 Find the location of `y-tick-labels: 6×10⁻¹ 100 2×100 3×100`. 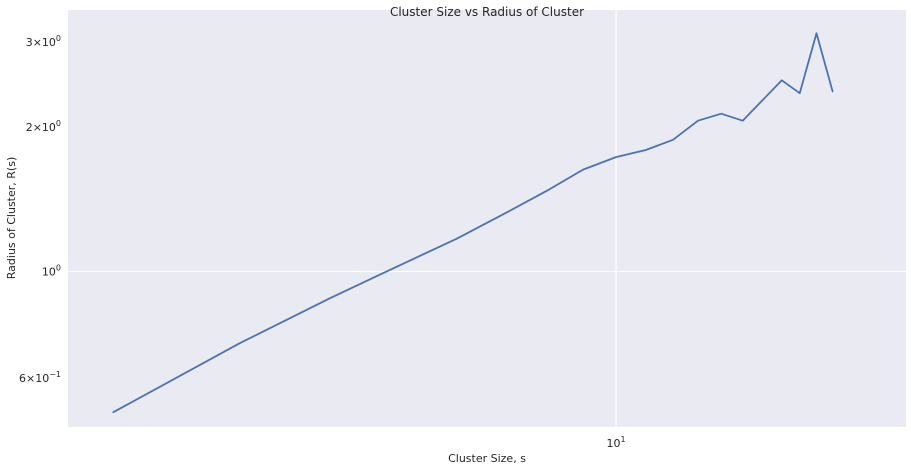

y-tick-labels: 6×10⁻¹ 100 2×100 3×100 is located at coordinates (40, 209).